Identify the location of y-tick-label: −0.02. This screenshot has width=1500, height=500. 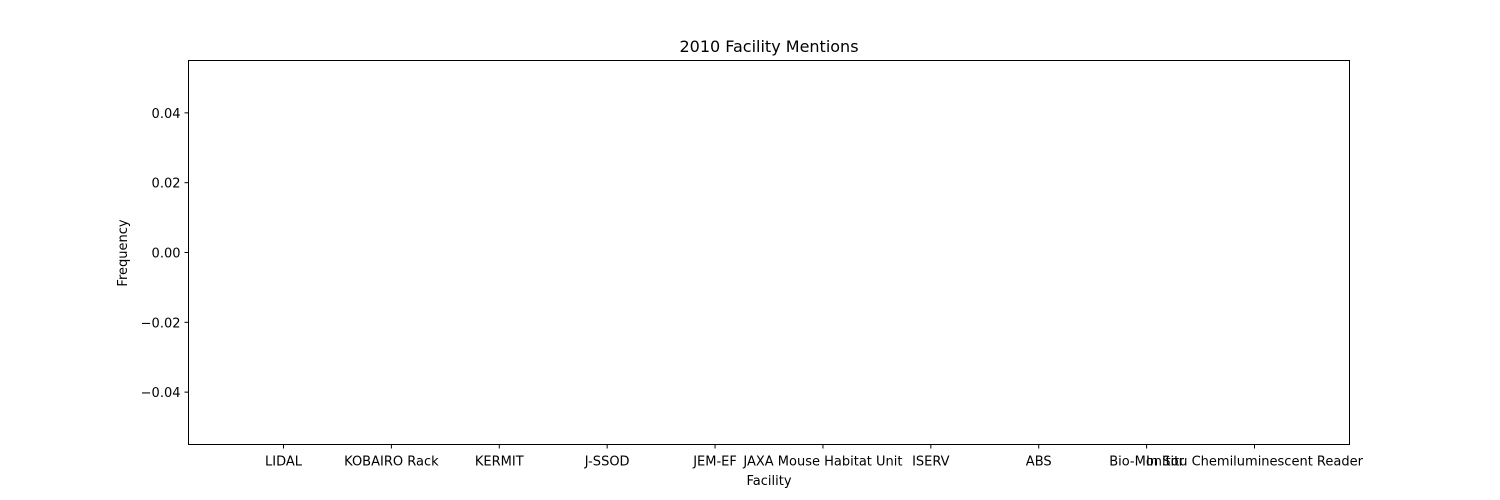
(161, 323).